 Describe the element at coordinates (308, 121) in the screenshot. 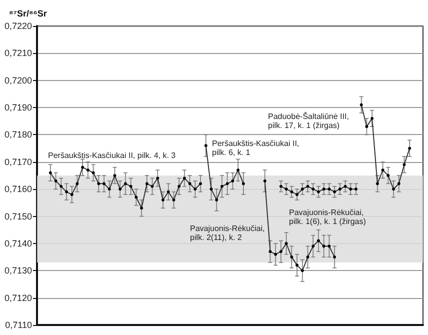

I see `series-label: Paduobė-Šaltaliūnė III, pilk. 17, k. 1 (žirgas)` at that location.